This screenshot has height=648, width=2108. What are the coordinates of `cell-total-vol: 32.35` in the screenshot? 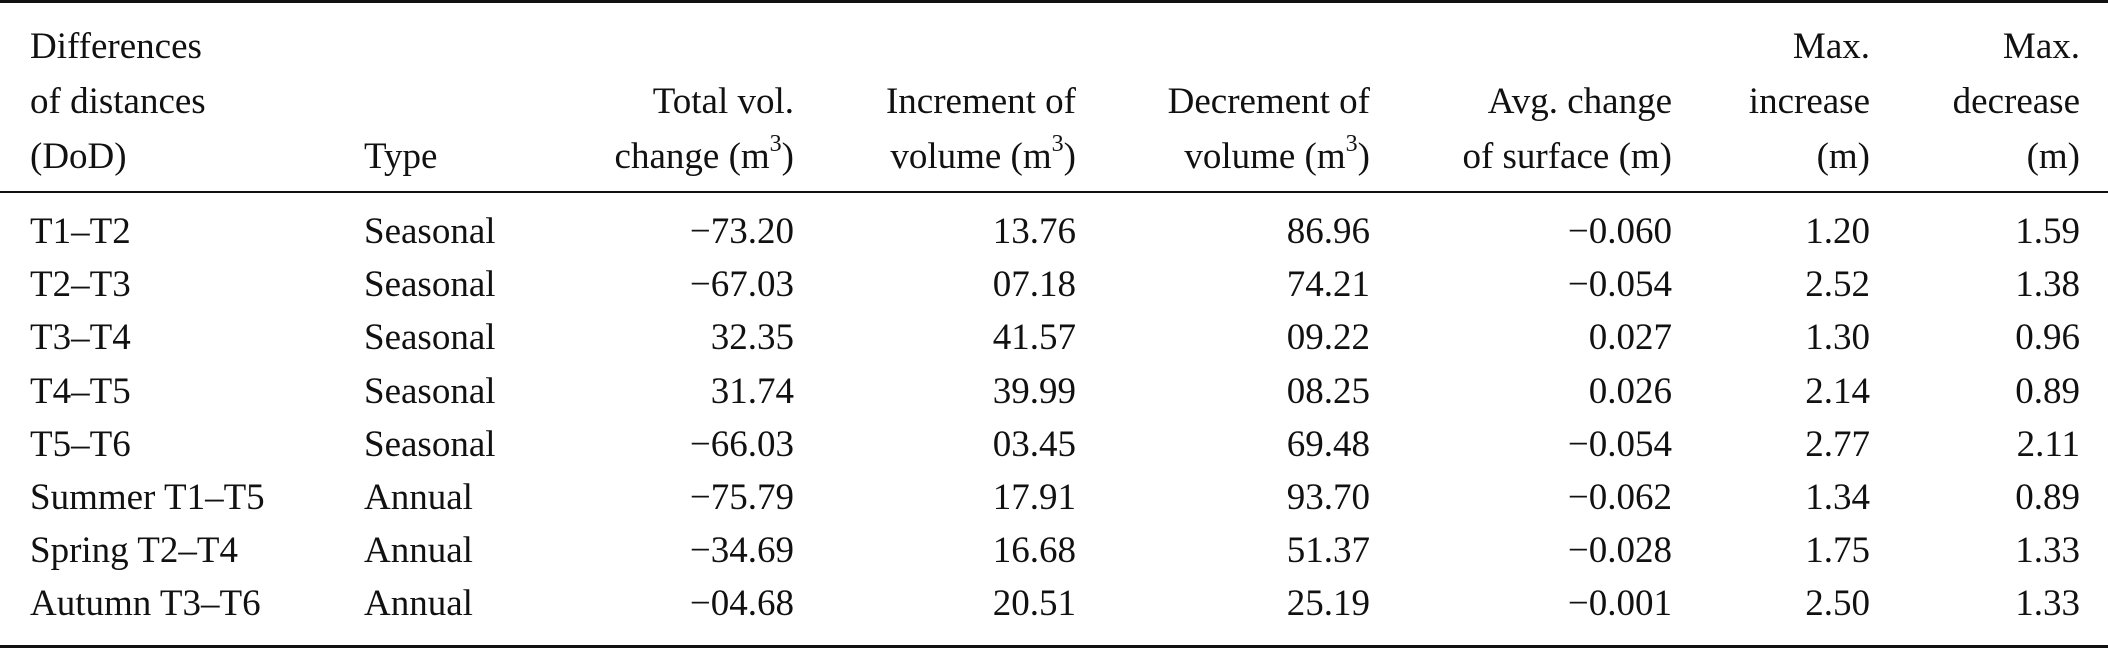 It's located at (752, 338).